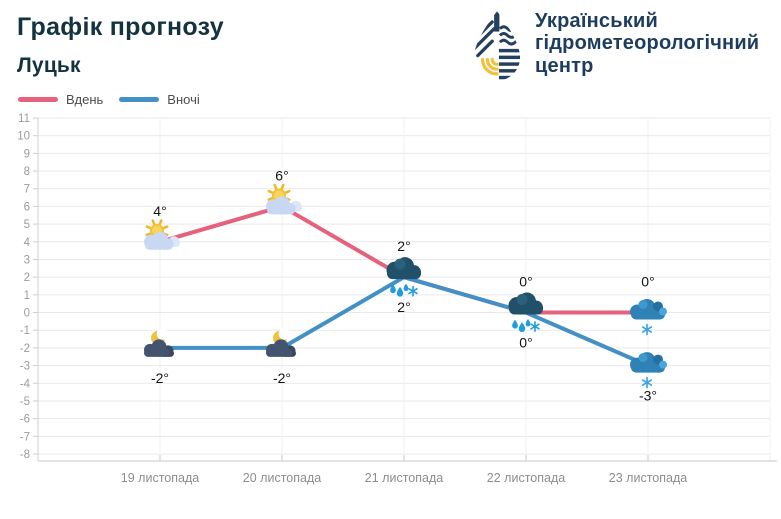 Image resolution: width=781 pixels, height=519 pixels. Describe the element at coordinates (25, 384) in the screenshot. I see `y-axis-label: -4` at that location.